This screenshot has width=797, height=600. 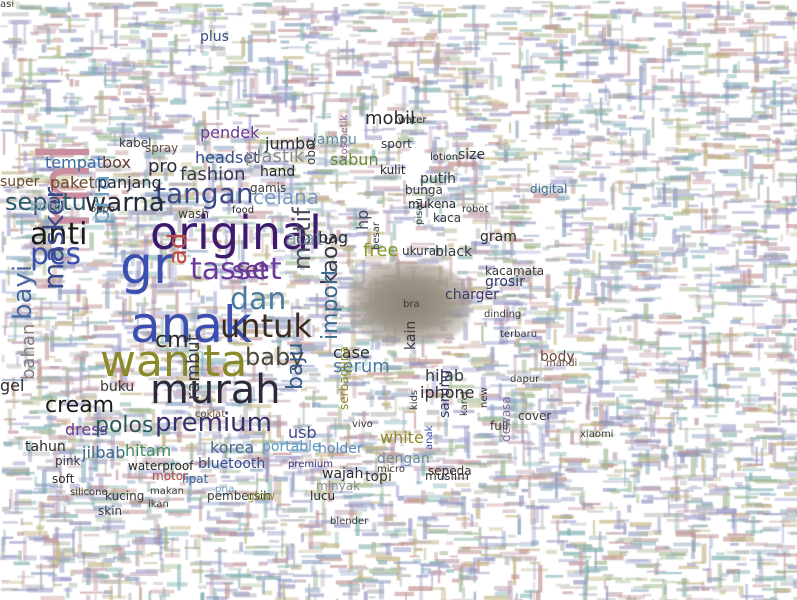 What do you see at coordinates (505, 282) in the screenshot?
I see `cloud-word: grosir` at bounding box center [505, 282].